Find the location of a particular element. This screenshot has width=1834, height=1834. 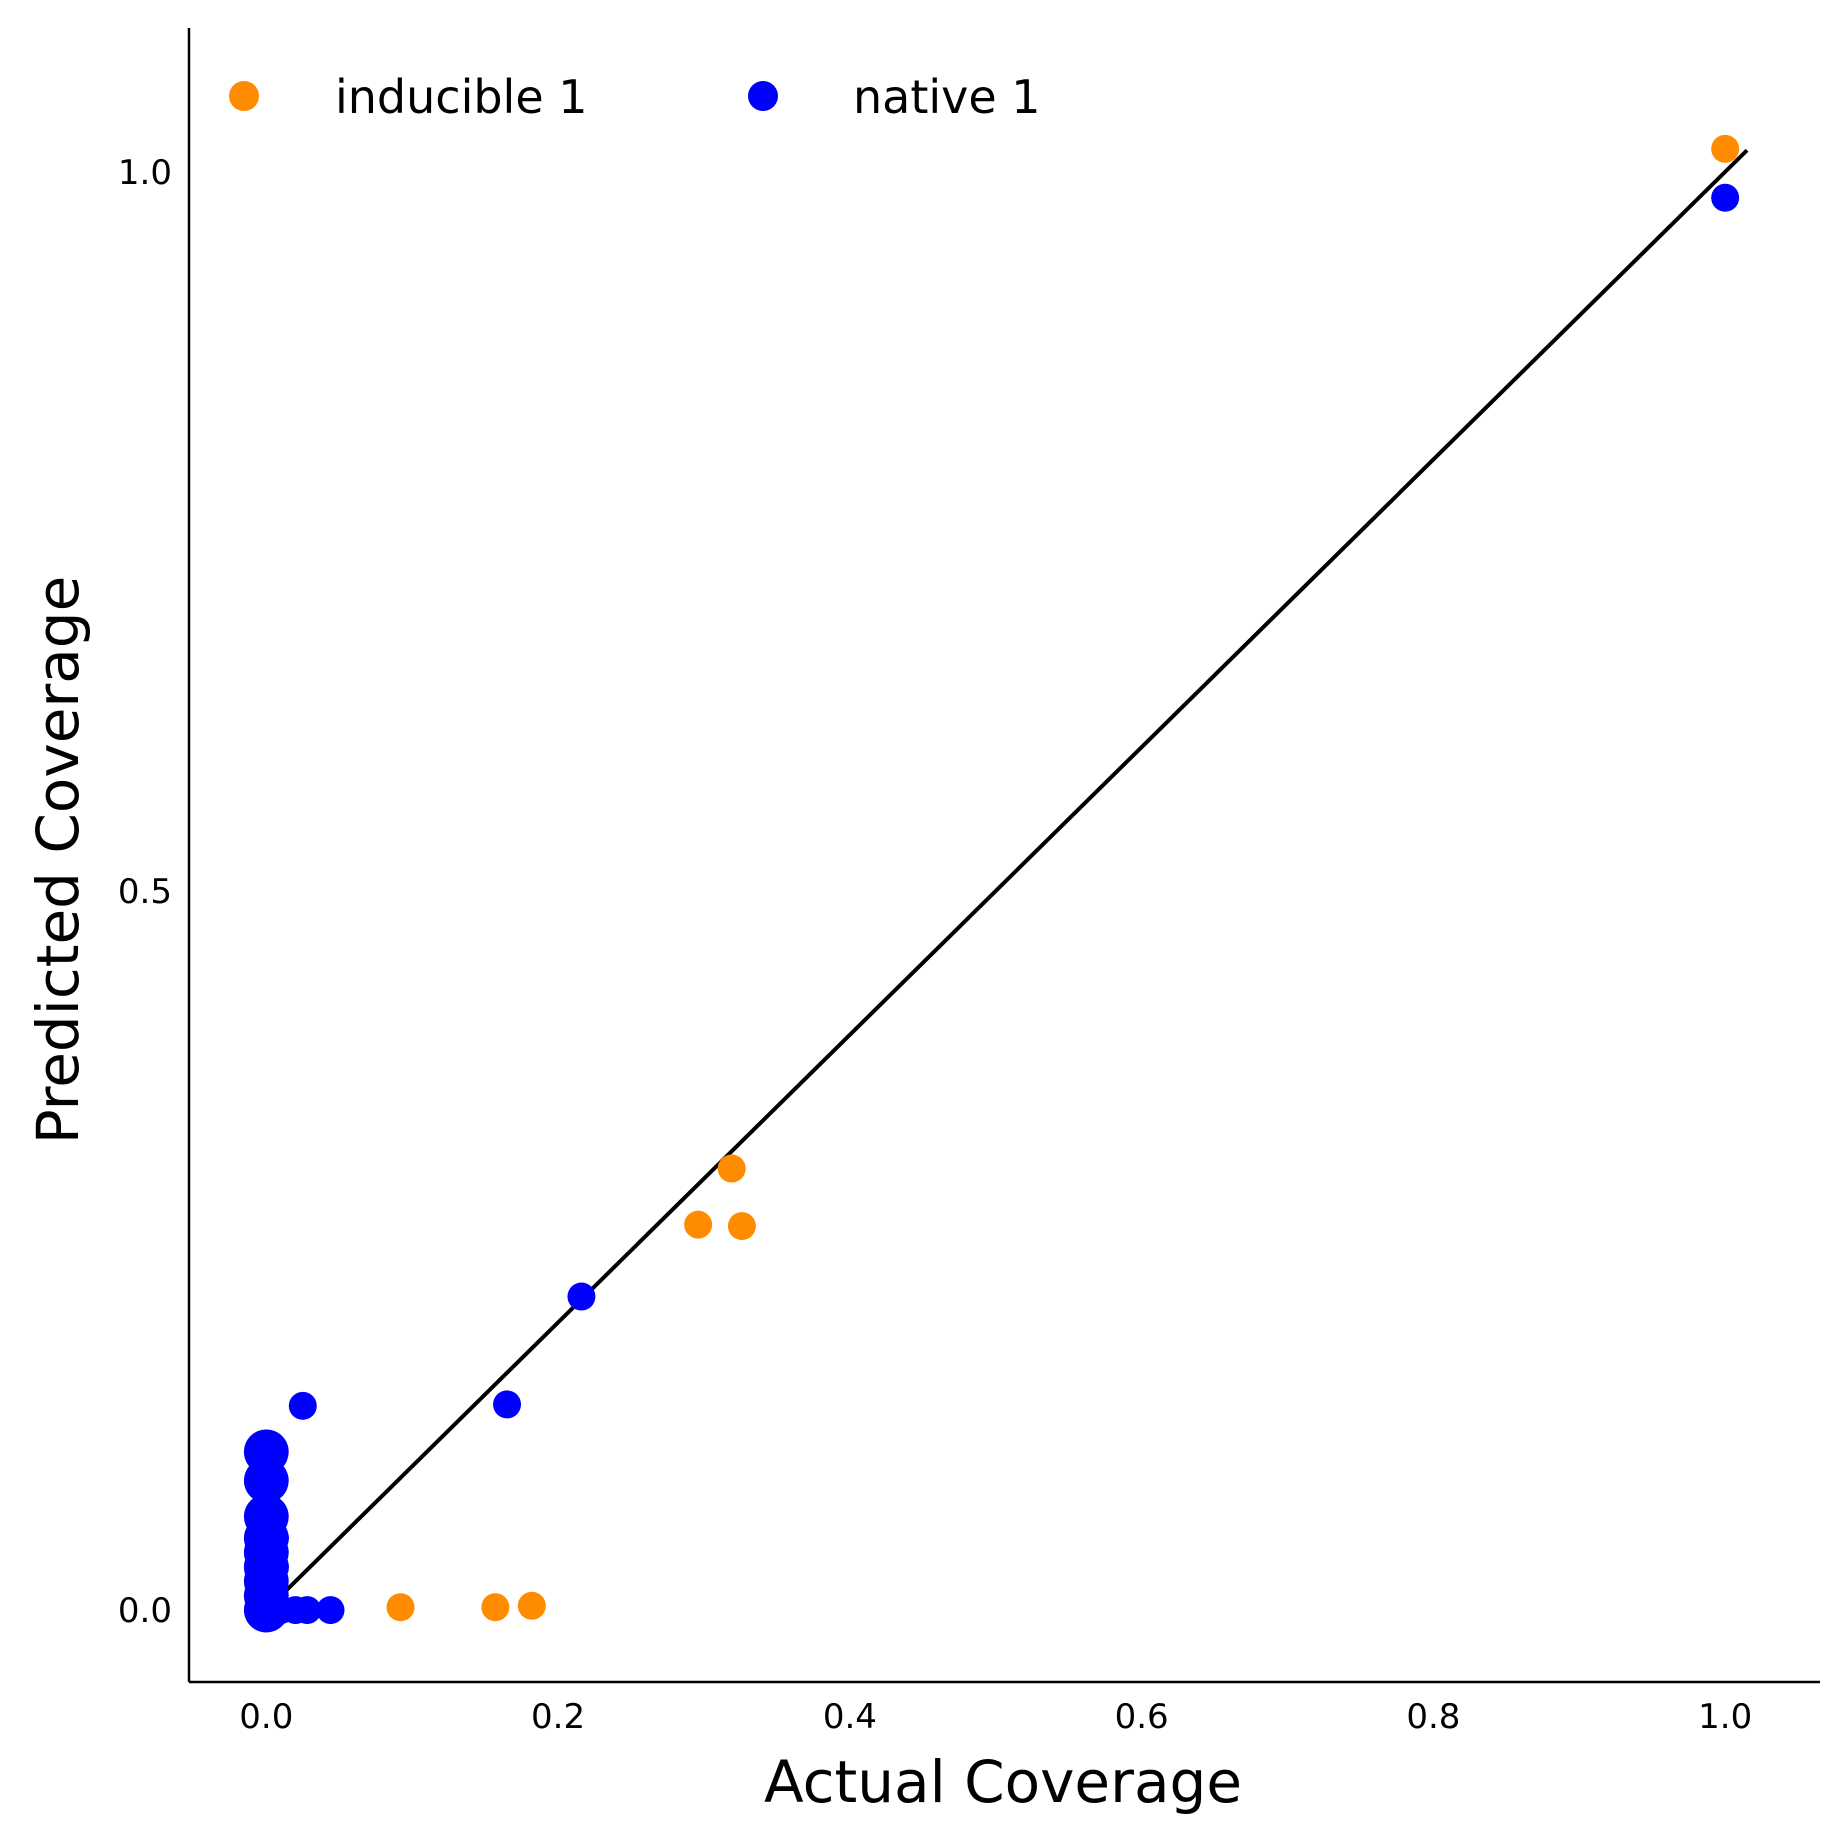

x-tick-label: 0.2 is located at coordinates (558, 1717).